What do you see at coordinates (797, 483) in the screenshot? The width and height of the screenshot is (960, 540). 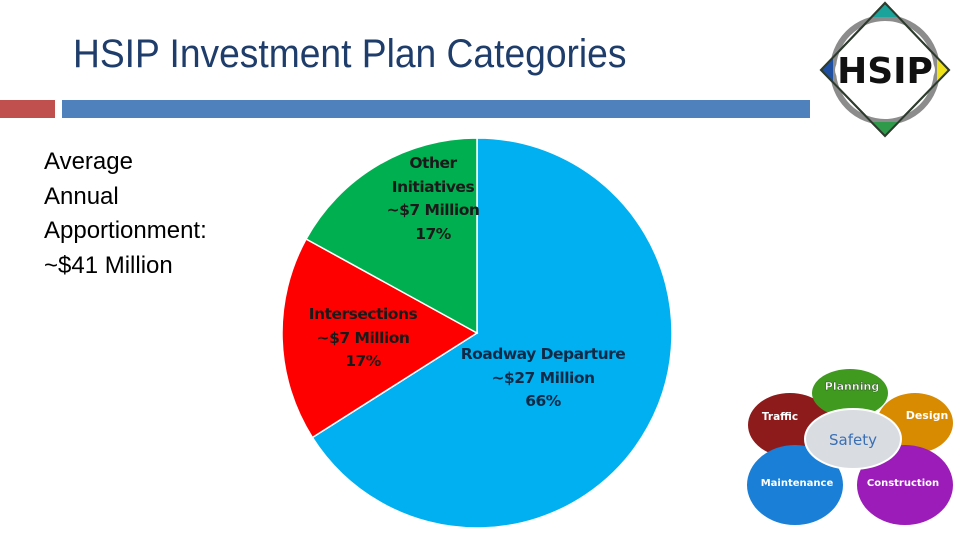 I see `puzzle-label-maintenance: Maintenance` at bounding box center [797, 483].